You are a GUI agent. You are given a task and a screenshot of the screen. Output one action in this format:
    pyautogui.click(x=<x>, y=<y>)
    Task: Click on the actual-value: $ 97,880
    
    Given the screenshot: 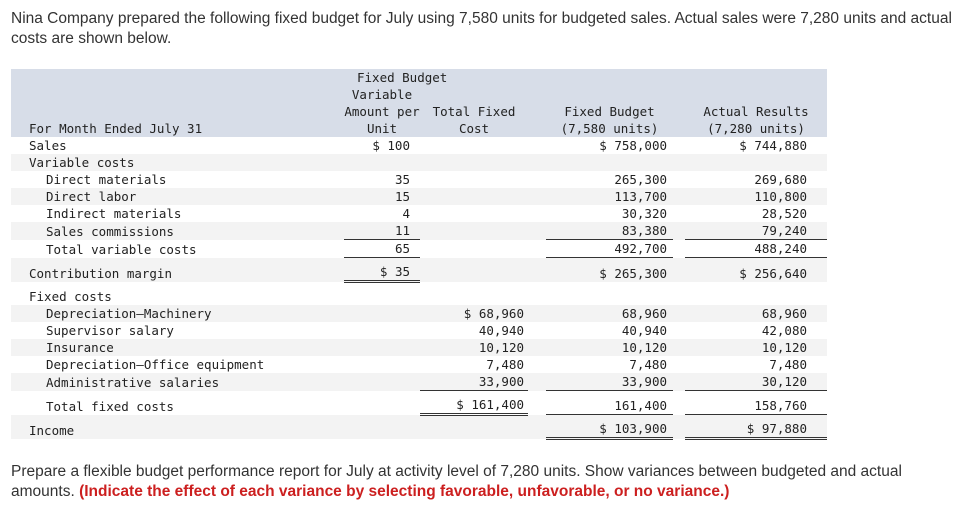 What is the action you would take?
    pyautogui.click(x=756, y=427)
    